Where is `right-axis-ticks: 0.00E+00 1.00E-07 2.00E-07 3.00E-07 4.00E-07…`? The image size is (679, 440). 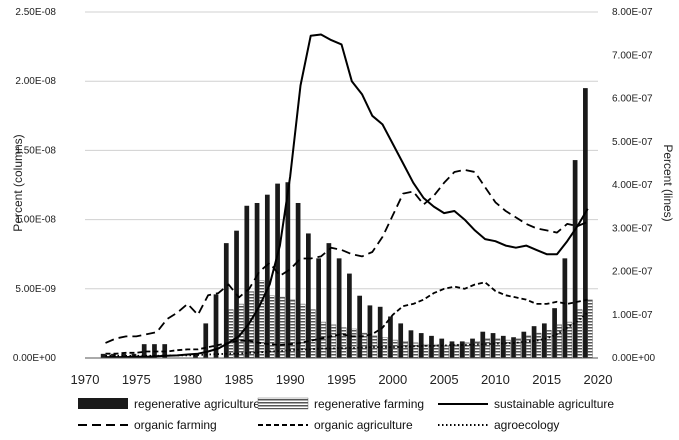 right-axis-ticks: 0.00E+00 1.00E-07 2.00E-07 3.00E-07 4.00E-07… is located at coordinates (634, 185).